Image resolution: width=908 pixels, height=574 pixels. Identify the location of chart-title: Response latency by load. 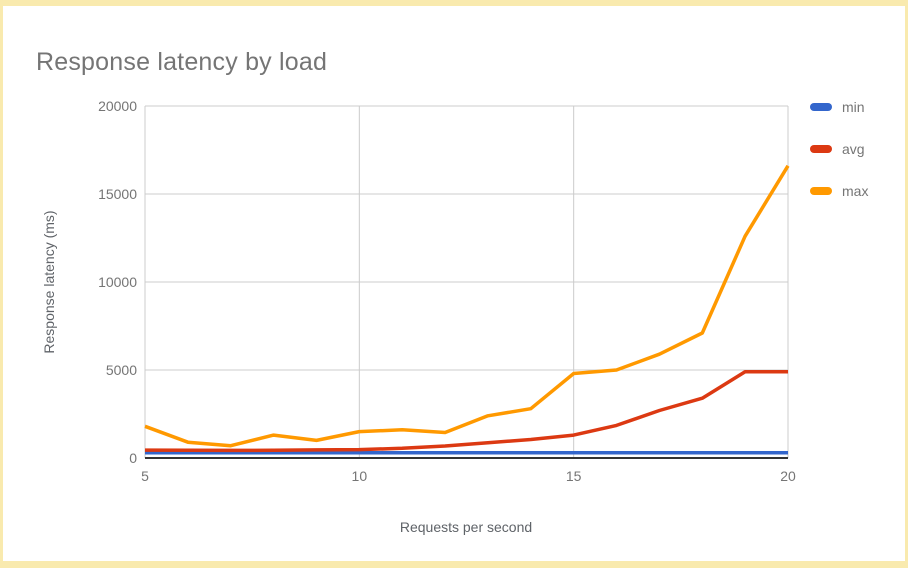
(182, 62).